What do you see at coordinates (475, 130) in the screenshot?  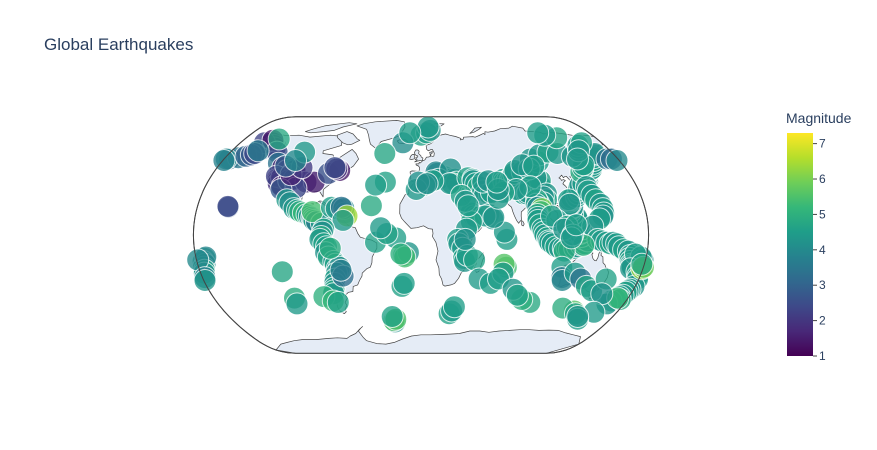 I see `land-novaya-zemlya` at bounding box center [475, 130].